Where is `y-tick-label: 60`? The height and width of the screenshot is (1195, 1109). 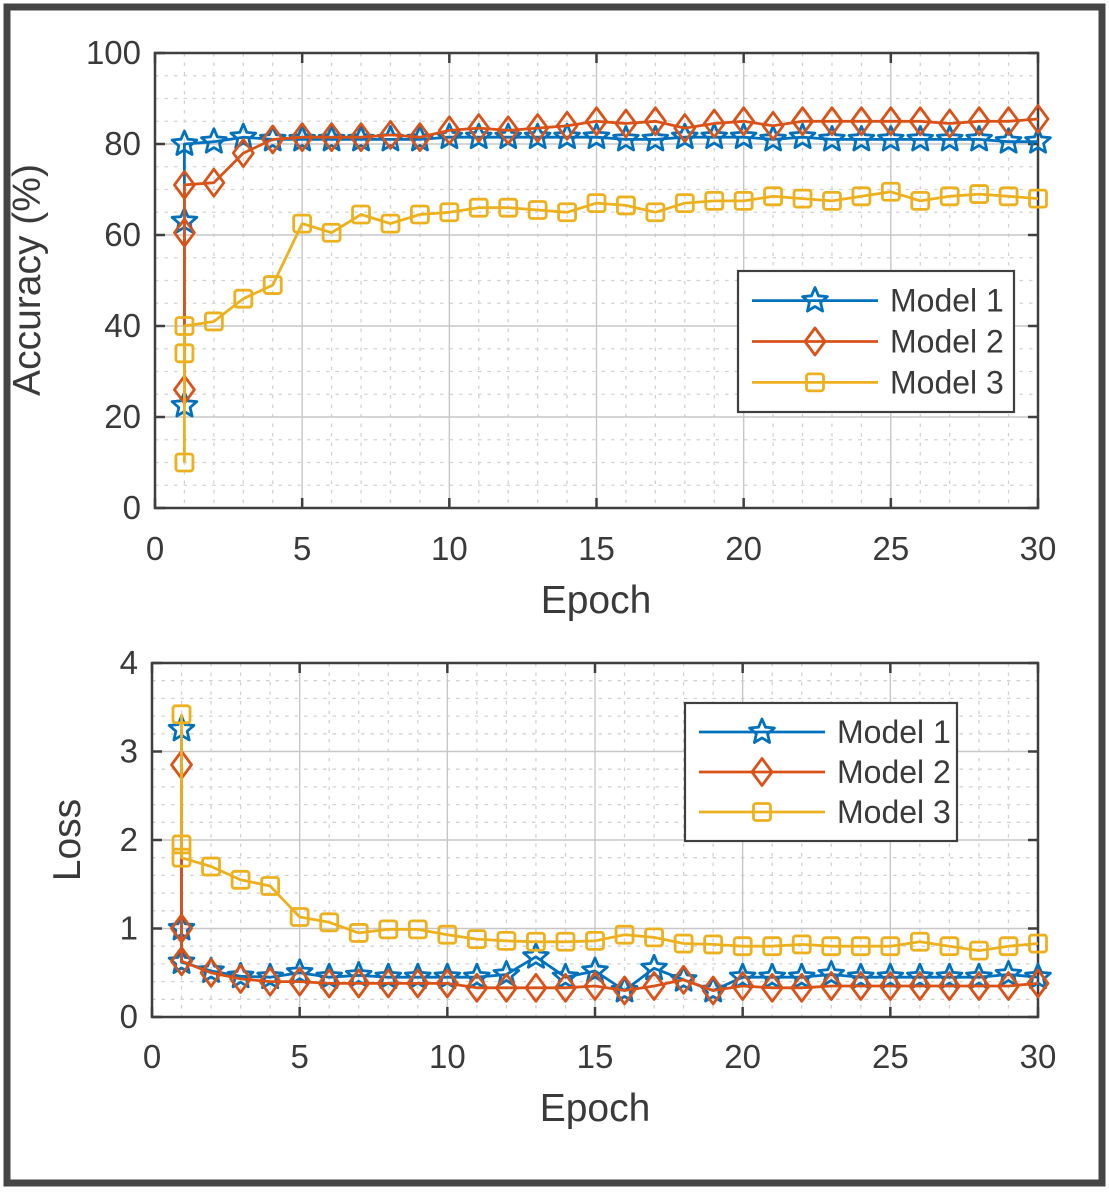 y-tick-label: 60 is located at coordinates (122, 234).